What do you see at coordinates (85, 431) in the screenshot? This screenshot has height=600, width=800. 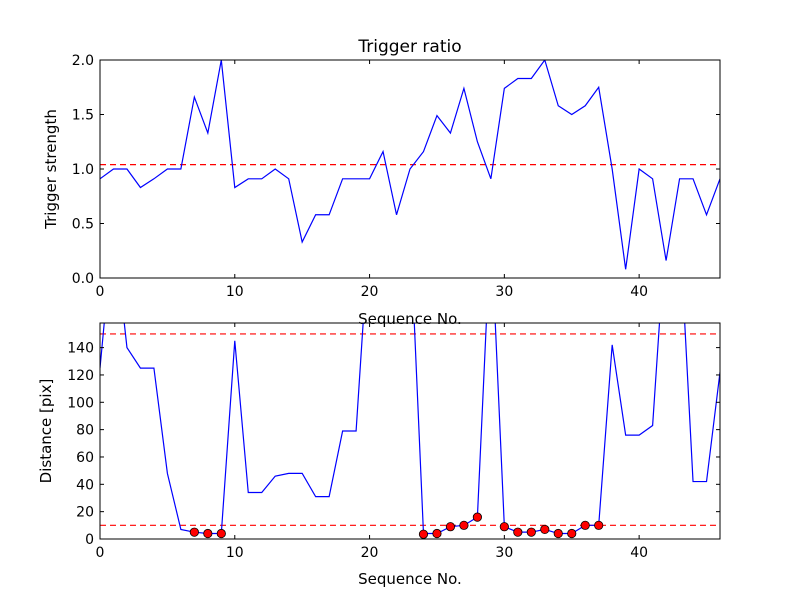 I see `bottom-y-tick-label: 80` at bounding box center [85, 431].